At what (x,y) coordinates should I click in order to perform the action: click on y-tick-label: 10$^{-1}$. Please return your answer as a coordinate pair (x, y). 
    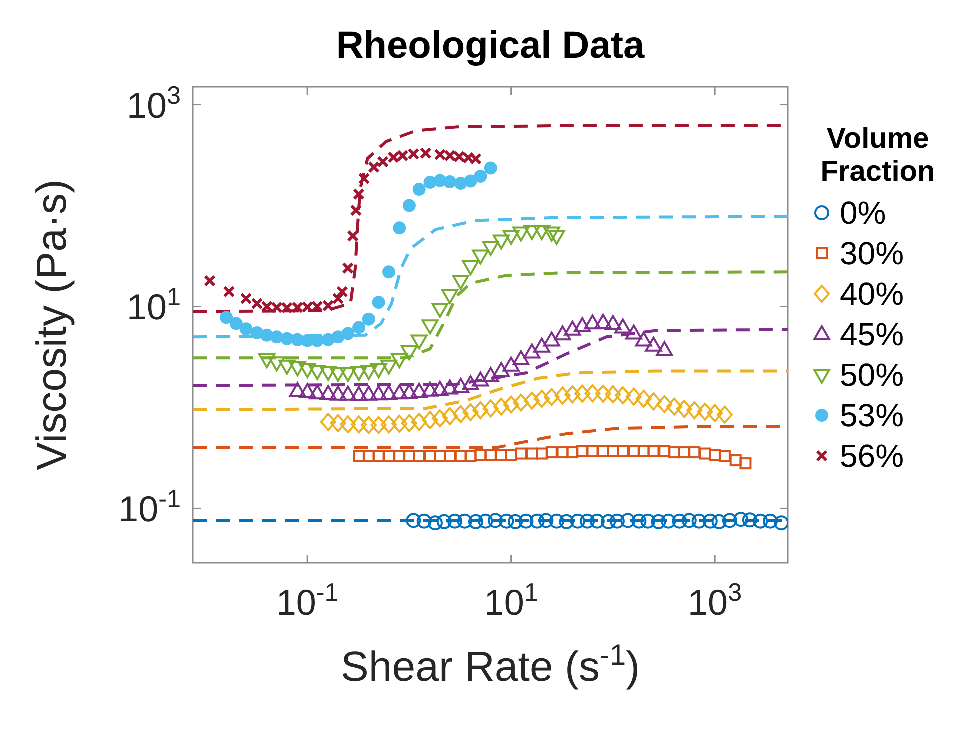
    Looking at the image, I should click on (149, 508).